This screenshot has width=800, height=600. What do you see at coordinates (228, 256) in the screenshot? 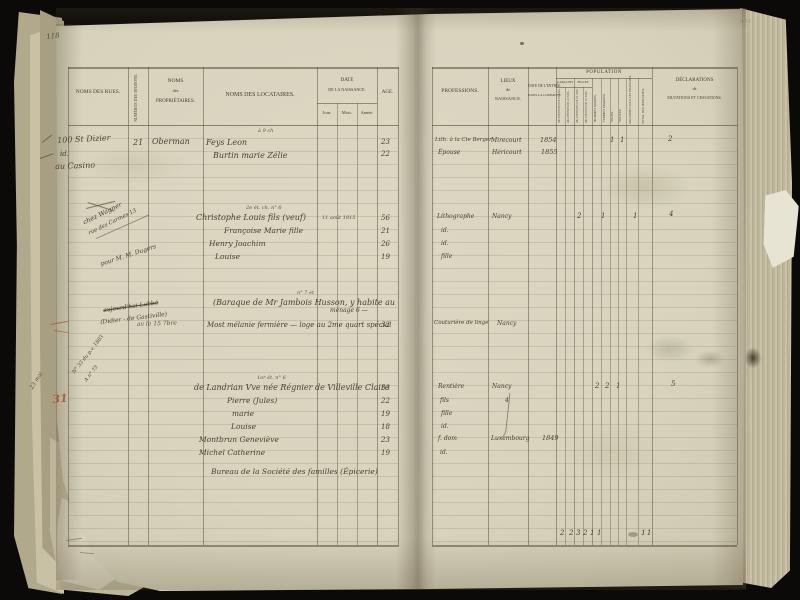
I see `entry-tenant: Louise` at bounding box center [228, 256].